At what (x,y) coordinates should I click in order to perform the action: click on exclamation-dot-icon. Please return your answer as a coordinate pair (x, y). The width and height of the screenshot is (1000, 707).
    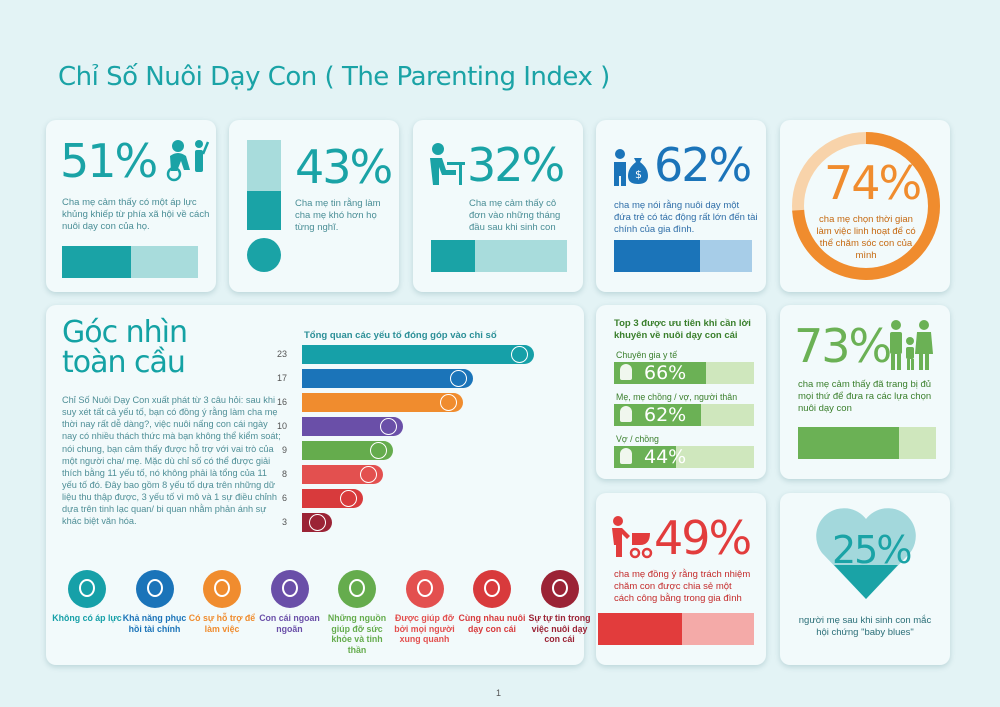
    Looking at the image, I should click on (264, 255).